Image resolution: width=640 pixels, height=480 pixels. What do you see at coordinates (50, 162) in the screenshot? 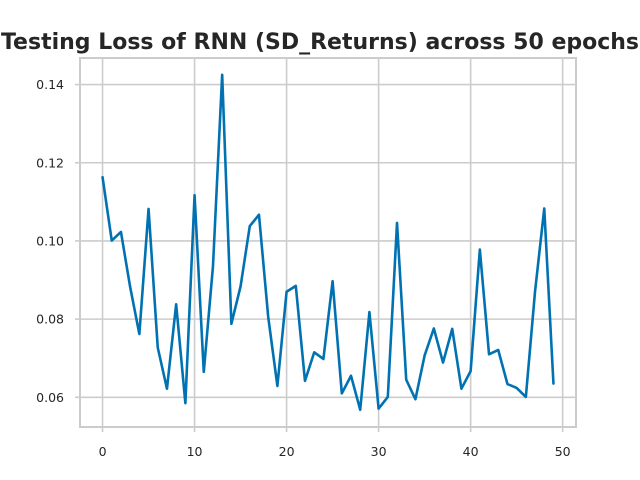
I see `y-tick-label: 0.12` at bounding box center [50, 162].